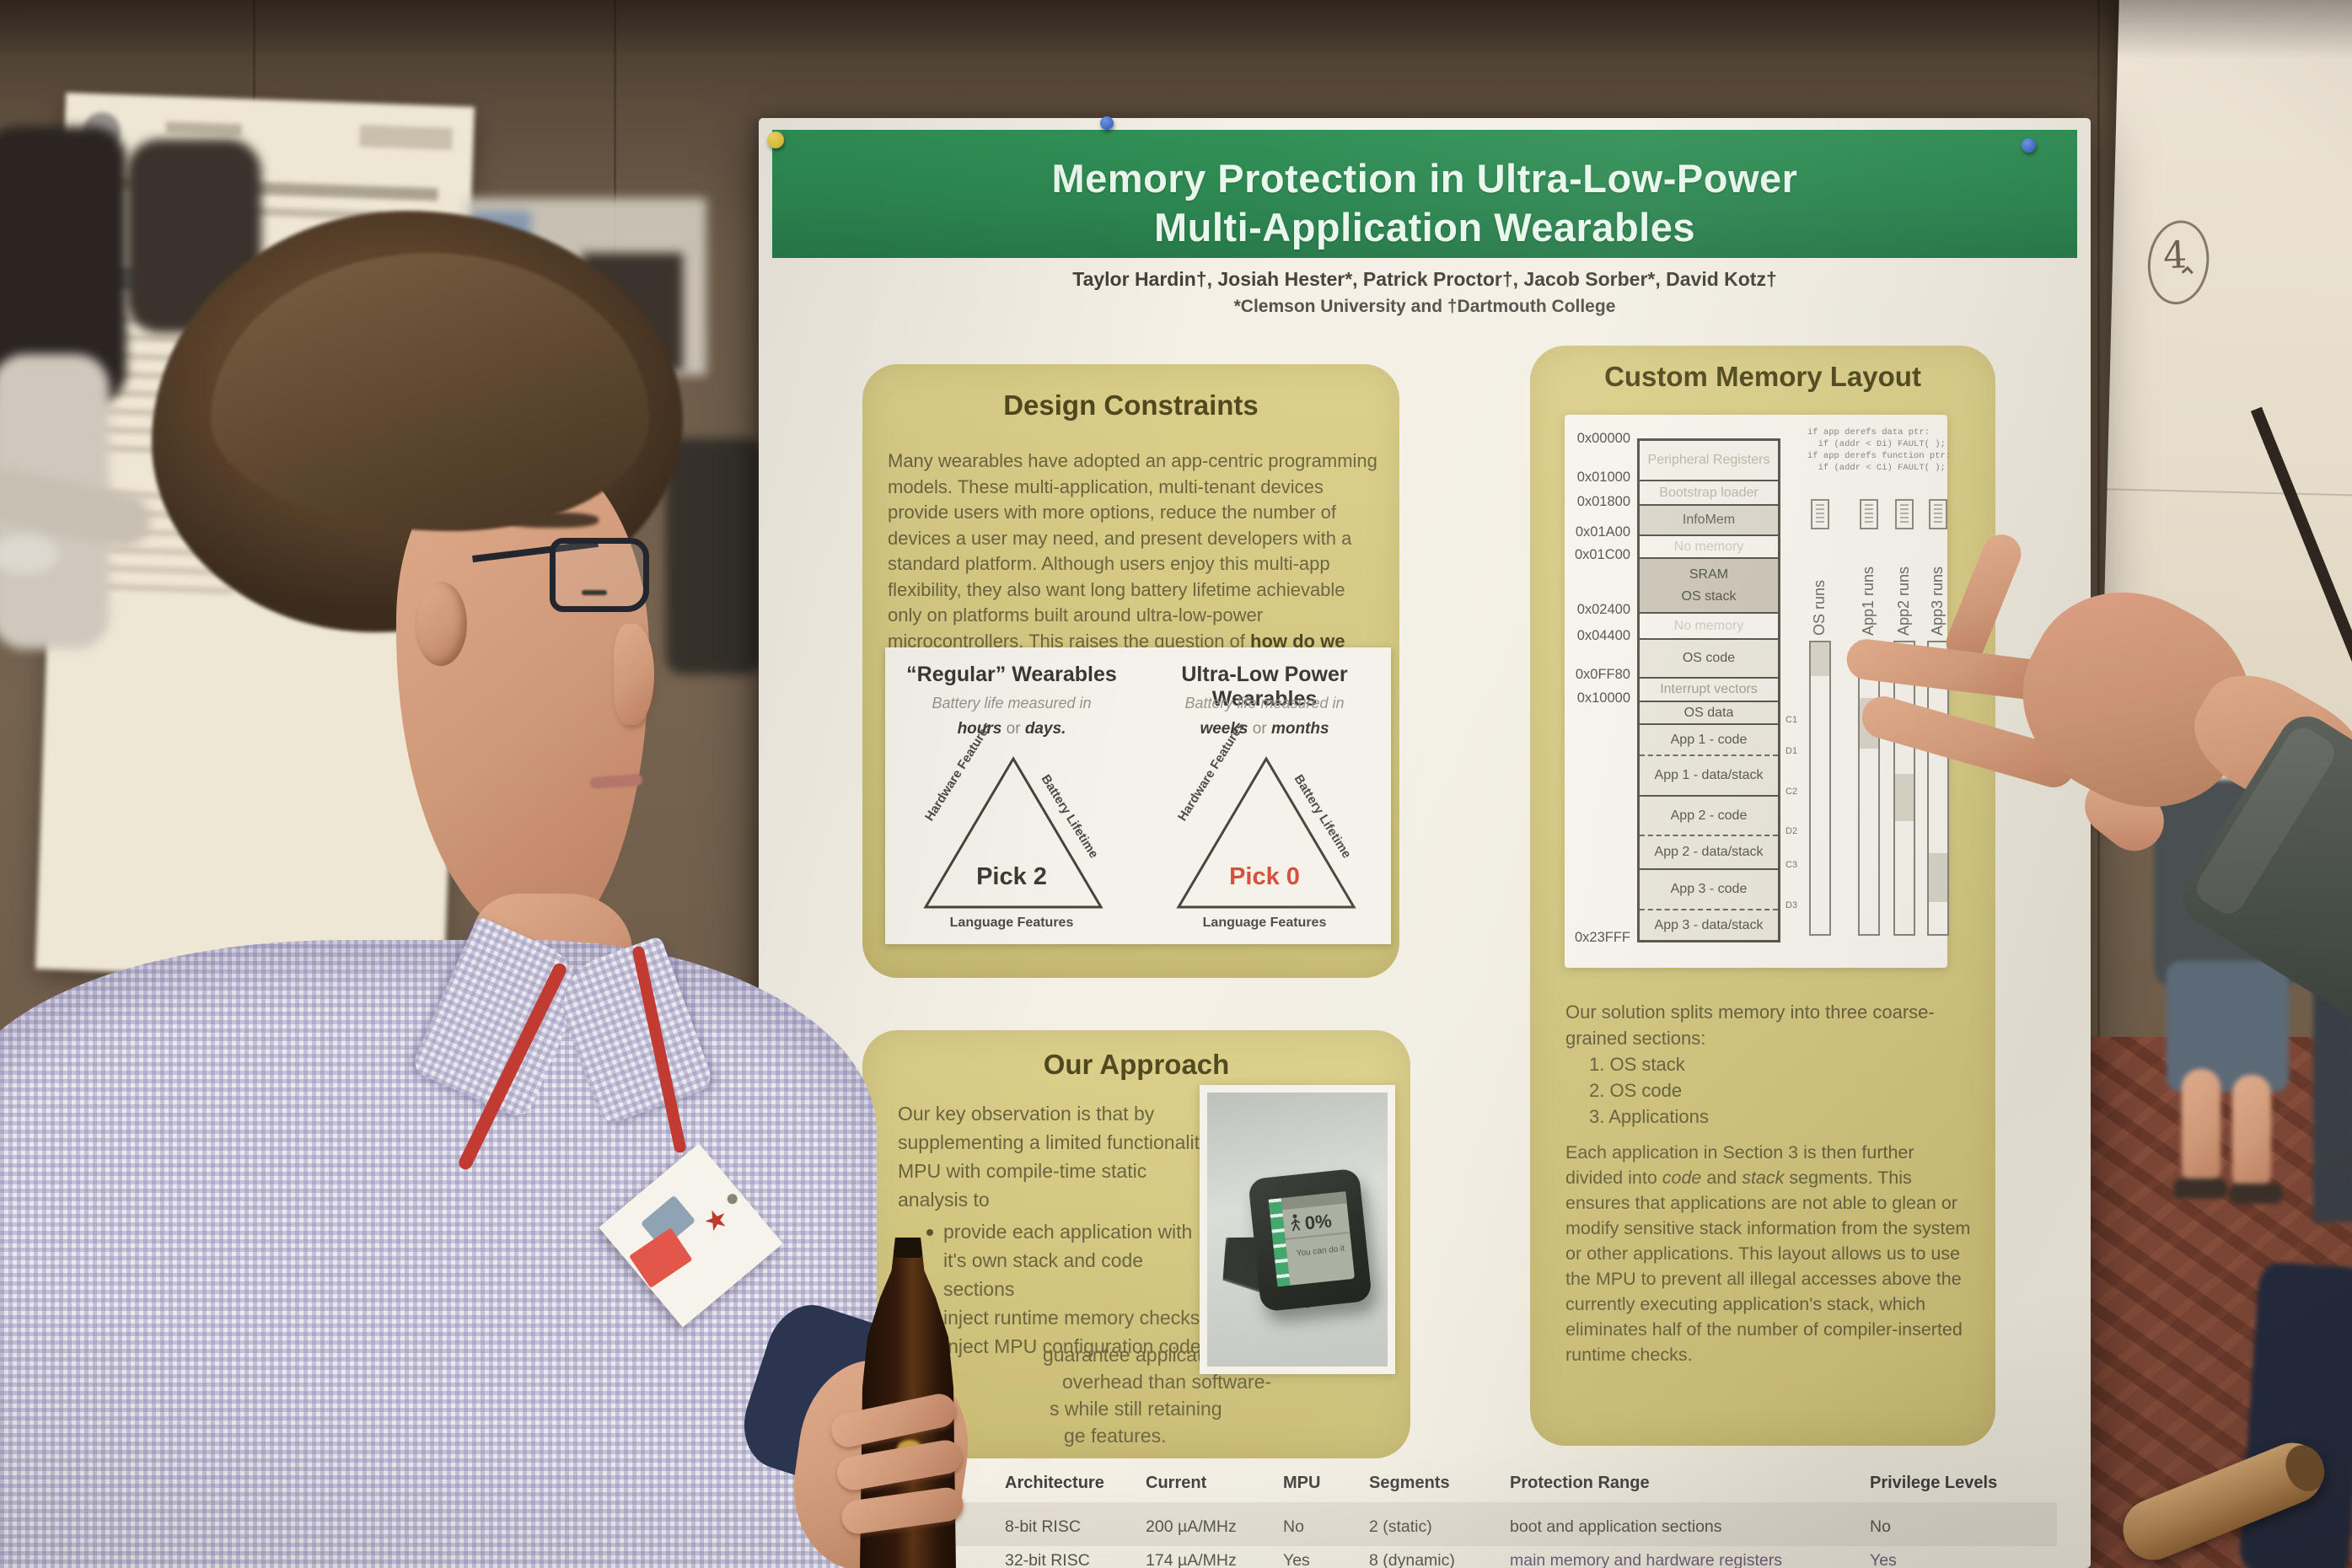 This screenshot has height=1568, width=2352. I want to click on addr-0x01C00: 0x01C00, so click(1602, 554).